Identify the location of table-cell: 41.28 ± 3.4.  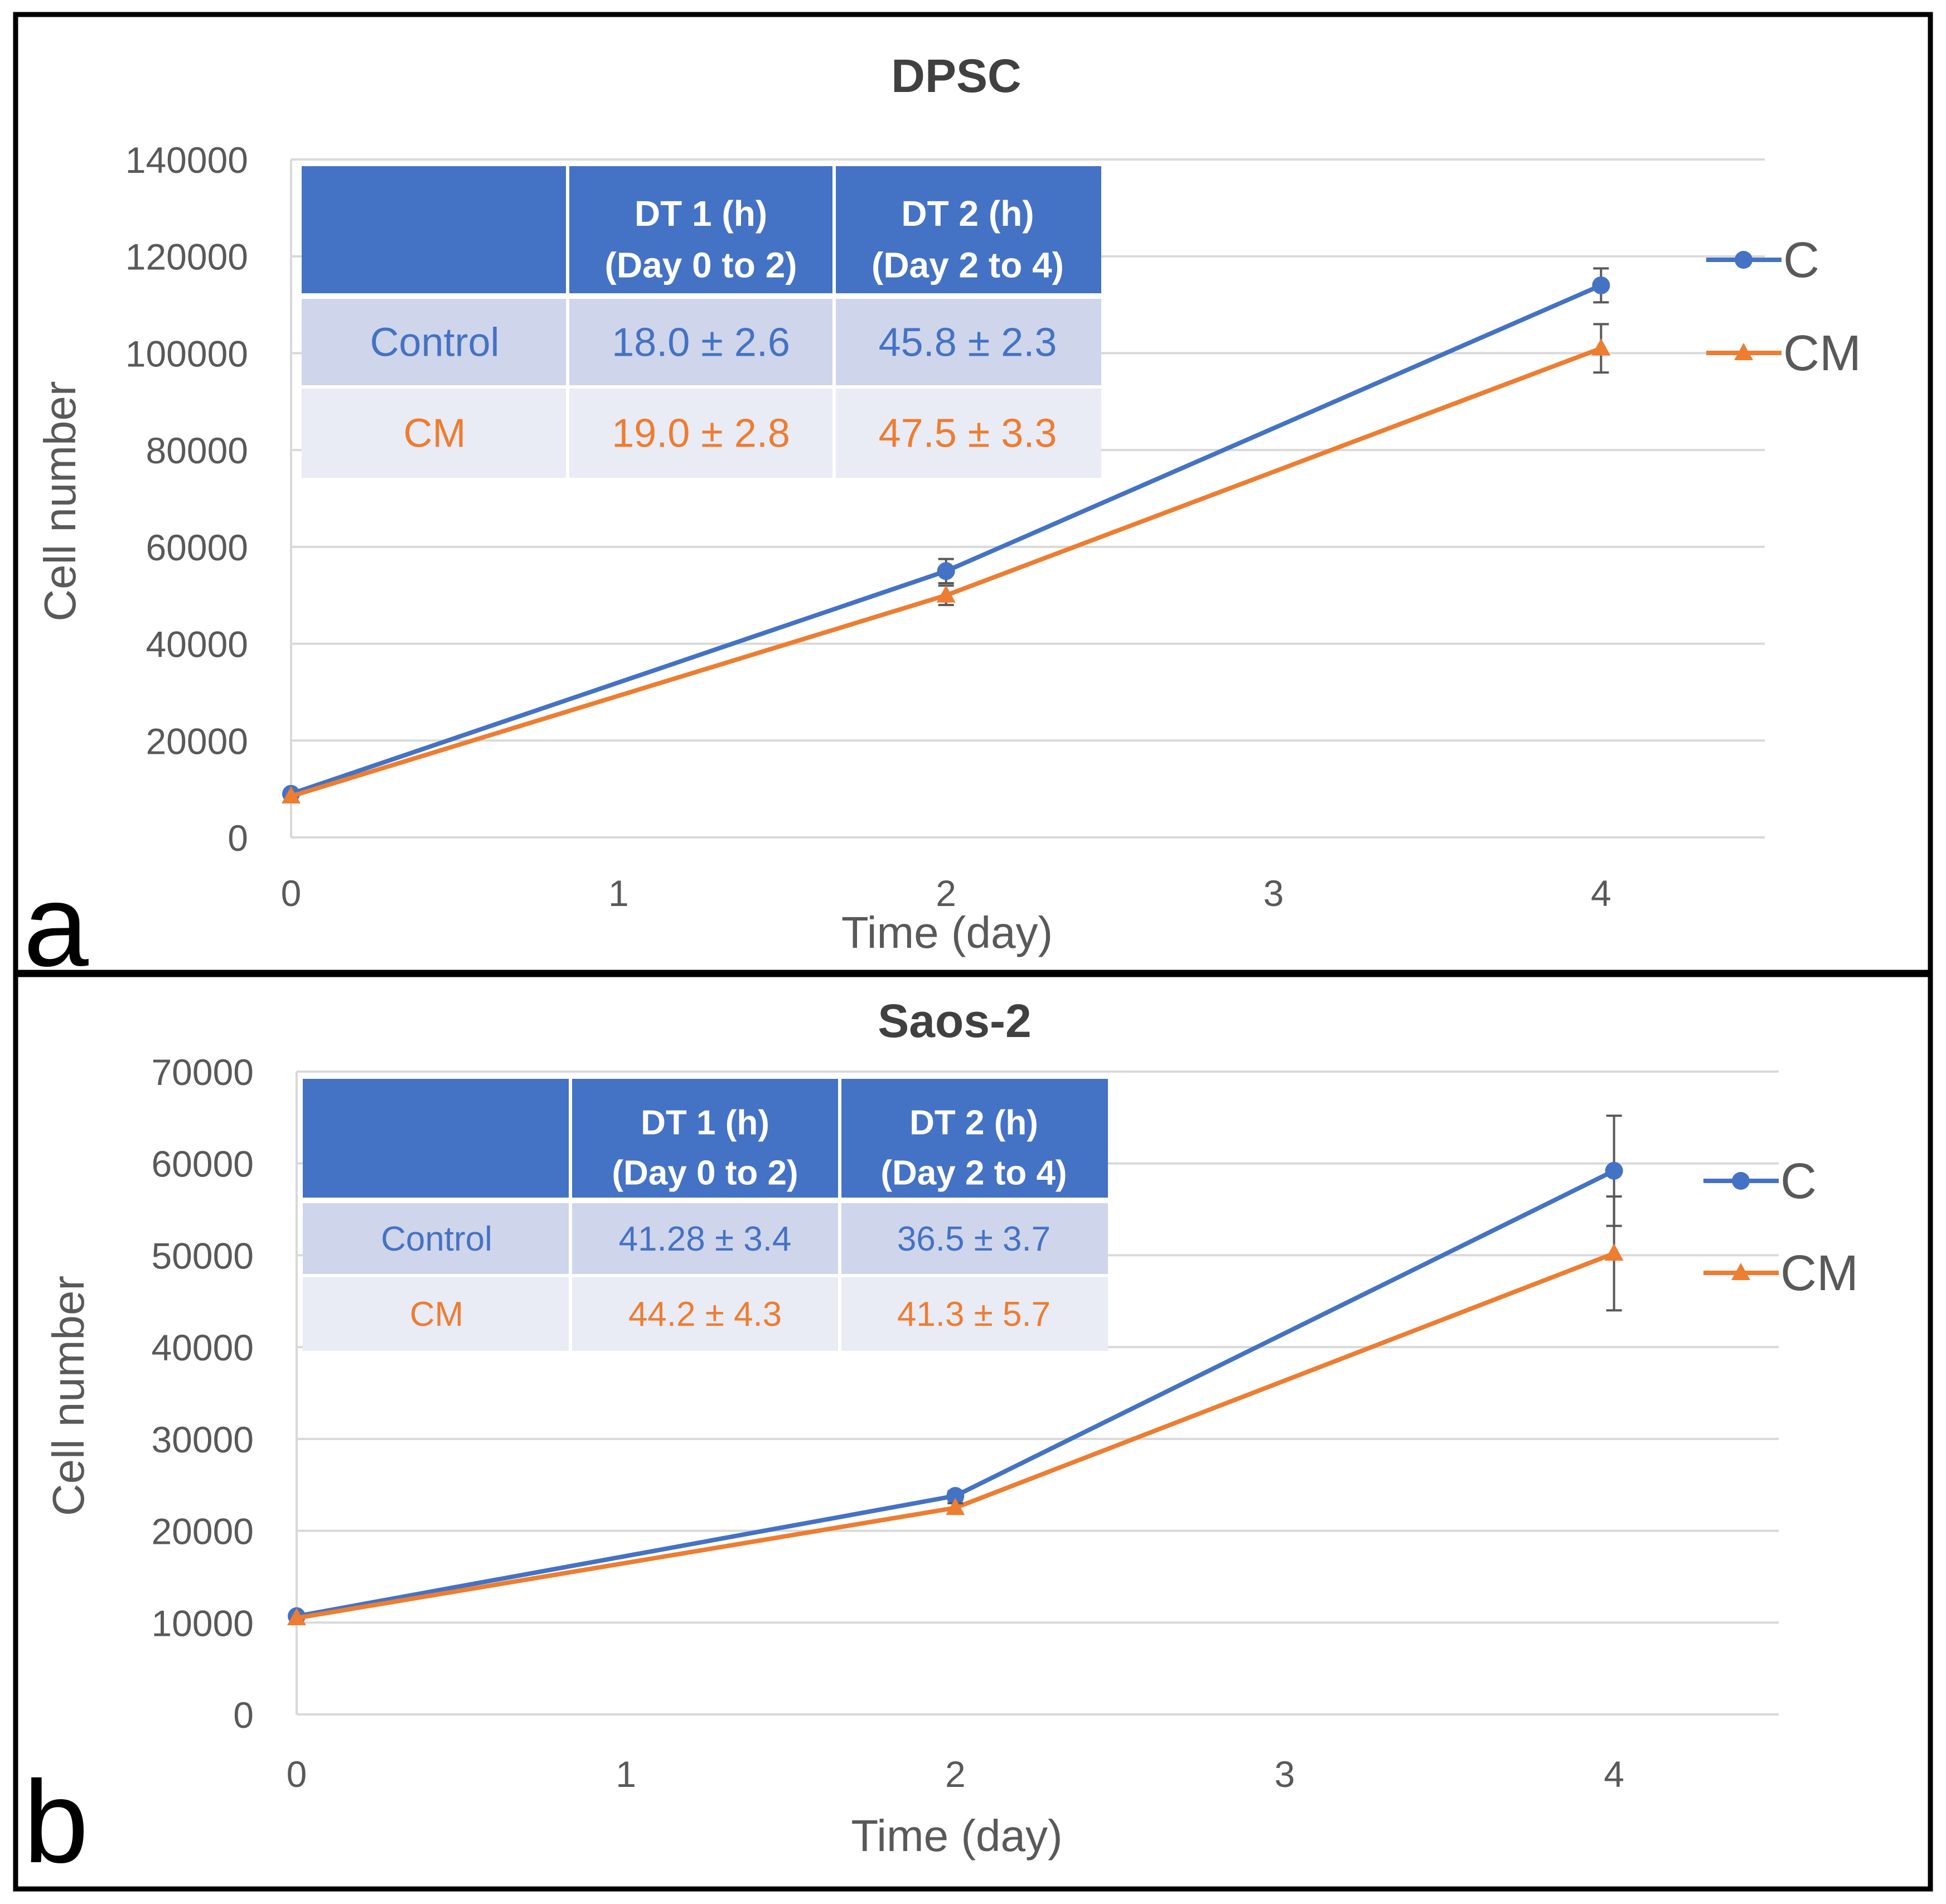
(706, 1239).